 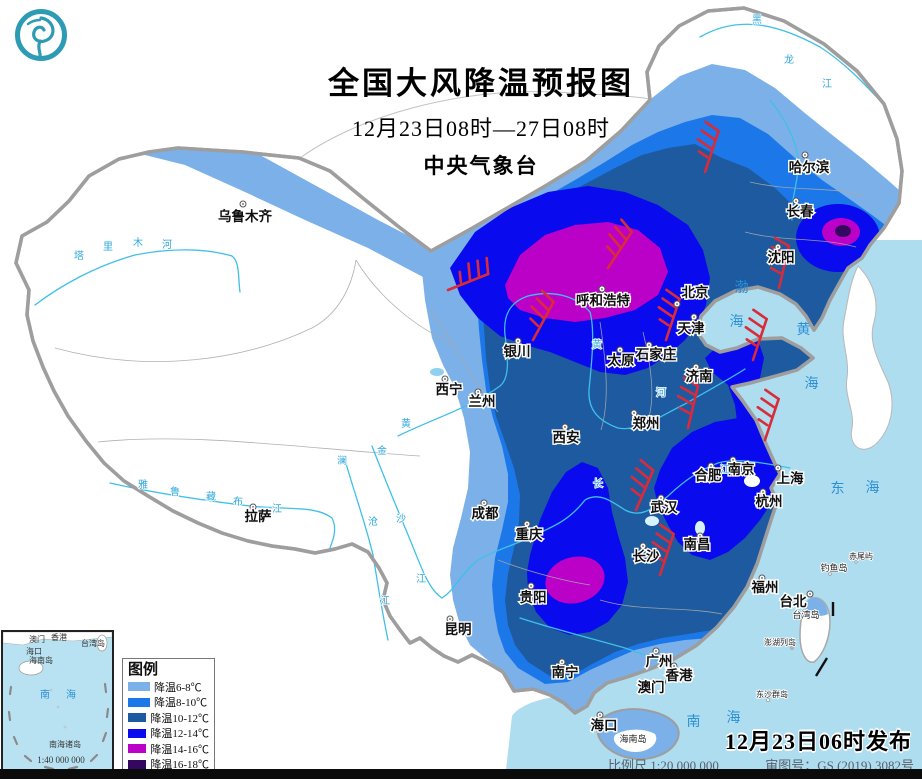 I want to click on city-label: 合肥, so click(x=709, y=475).